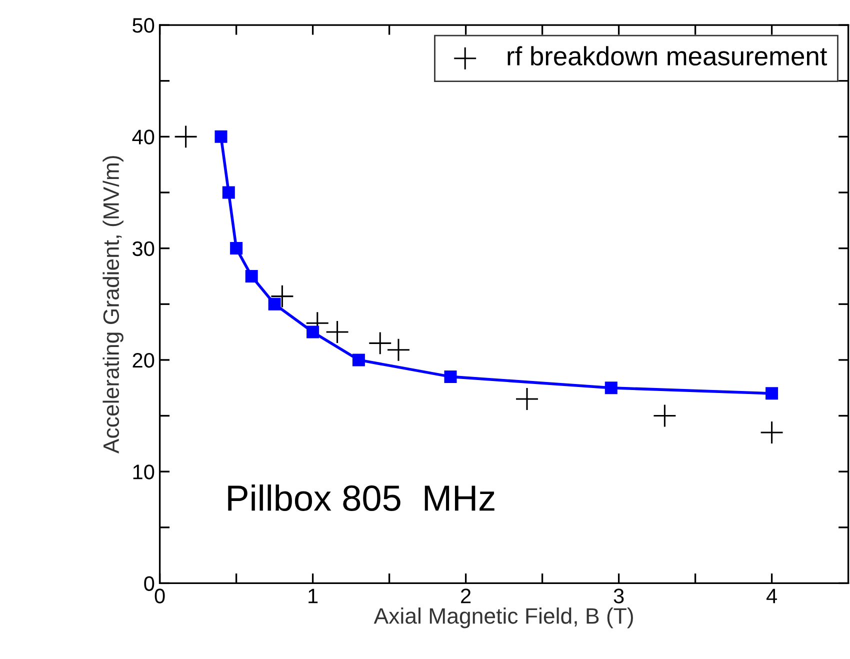  Describe the element at coordinates (361, 498) in the screenshot. I see `annotation: Pillbox 805 MHz` at that location.